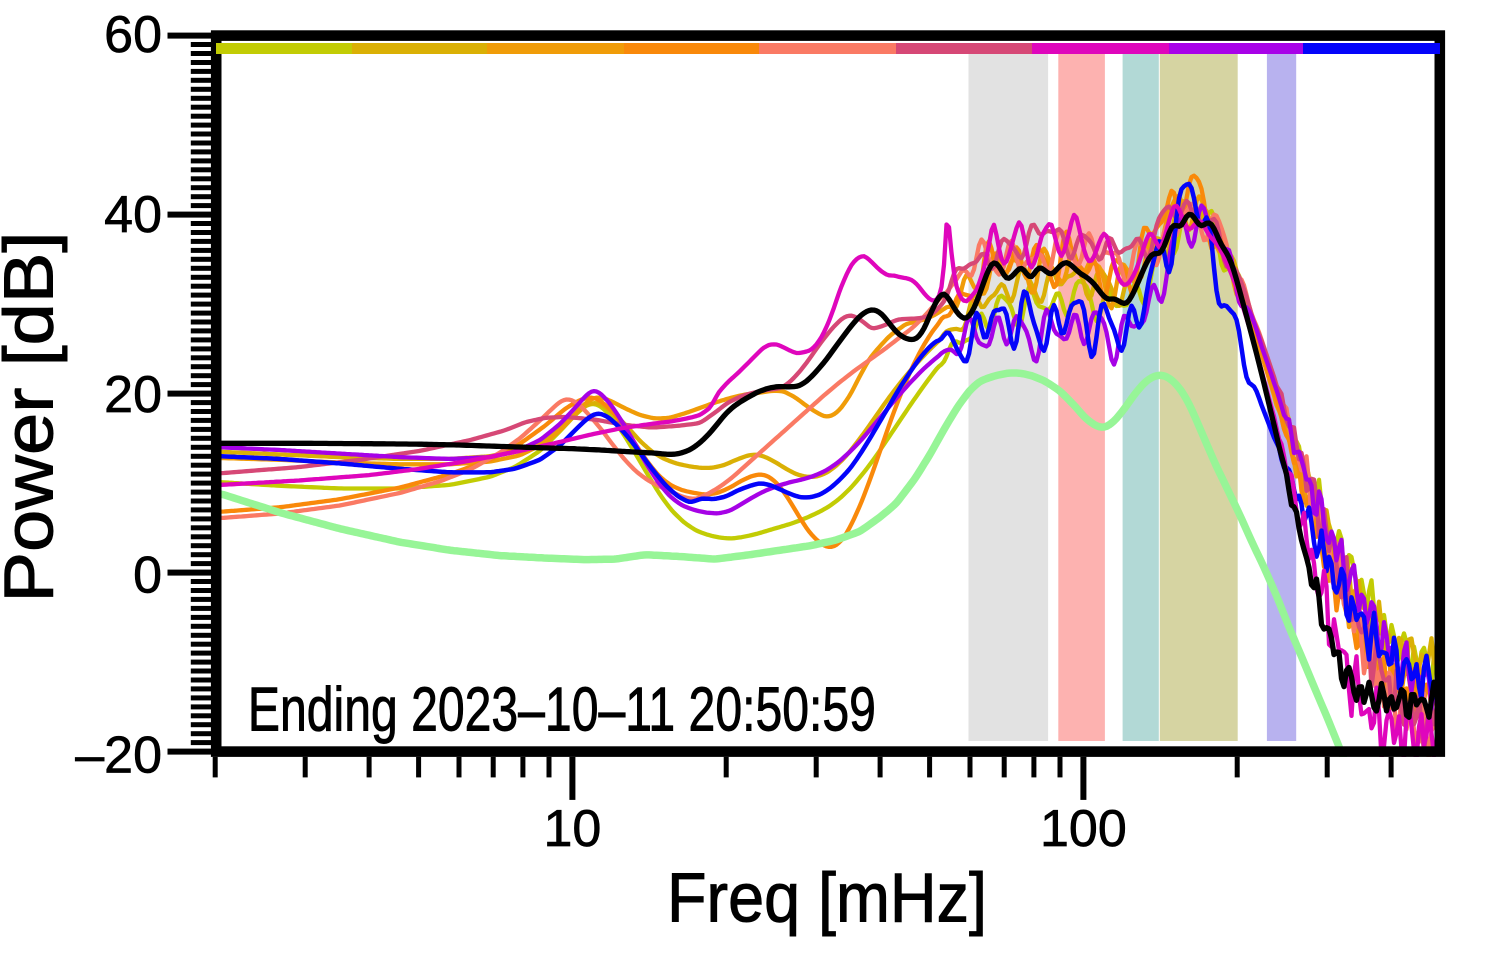 Image resolution: width=1494 pixels, height=957 pixels. Describe the element at coordinates (1083, 829) in the screenshot. I see `svg-text: 100` at that location.